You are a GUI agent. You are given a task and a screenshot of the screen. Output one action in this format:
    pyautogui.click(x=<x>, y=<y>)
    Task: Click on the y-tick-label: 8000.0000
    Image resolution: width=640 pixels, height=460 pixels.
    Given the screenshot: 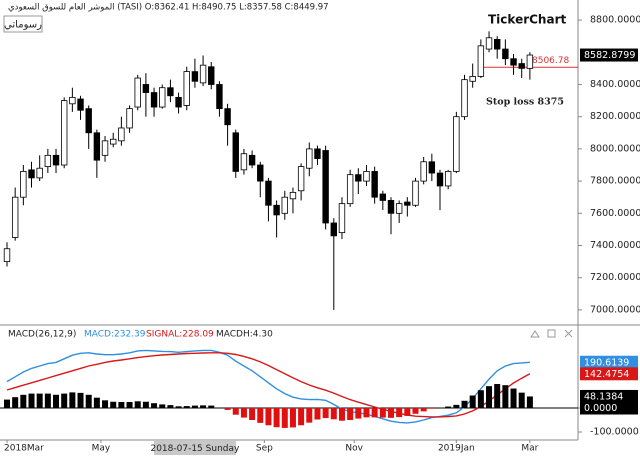 What is the action you would take?
    pyautogui.click(x=615, y=148)
    